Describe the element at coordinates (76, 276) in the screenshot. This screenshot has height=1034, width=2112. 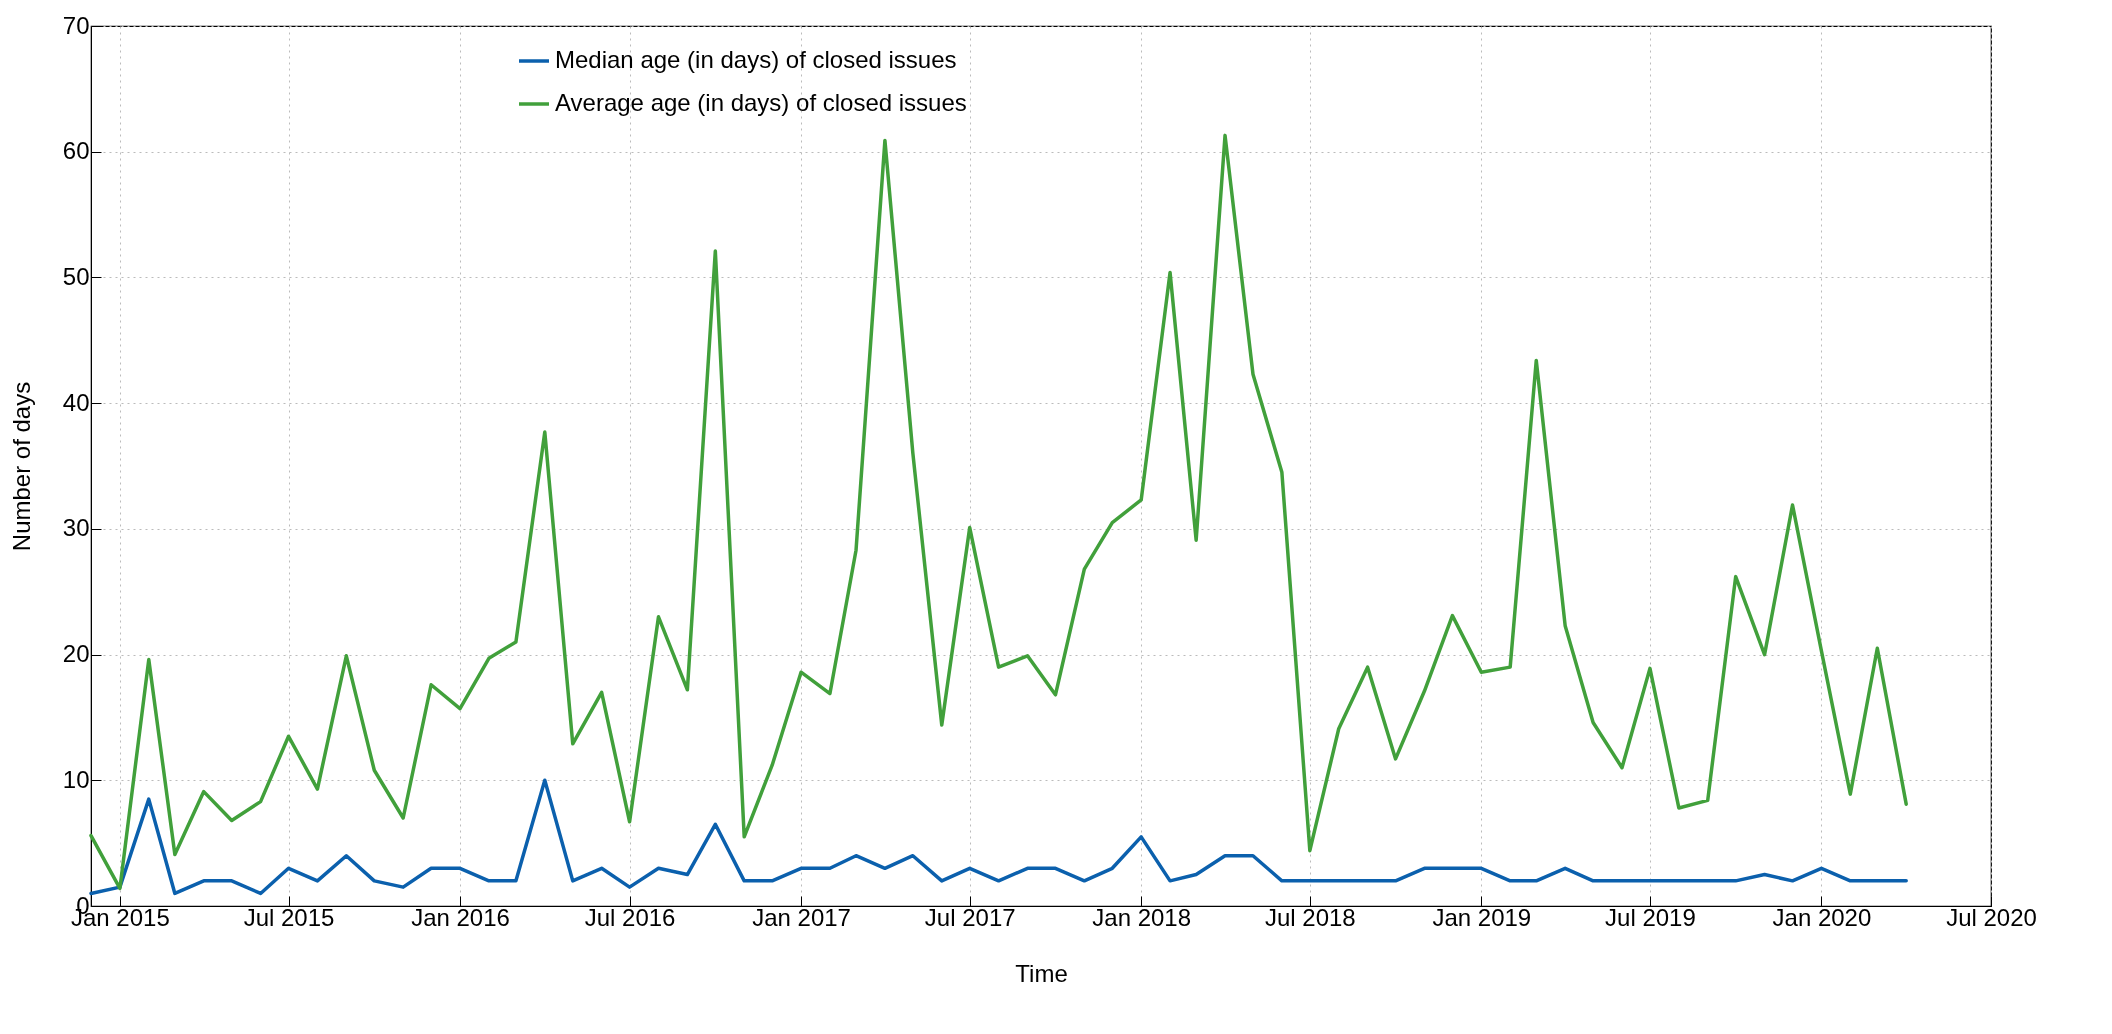
I see `y-tick-label: 50` at that location.